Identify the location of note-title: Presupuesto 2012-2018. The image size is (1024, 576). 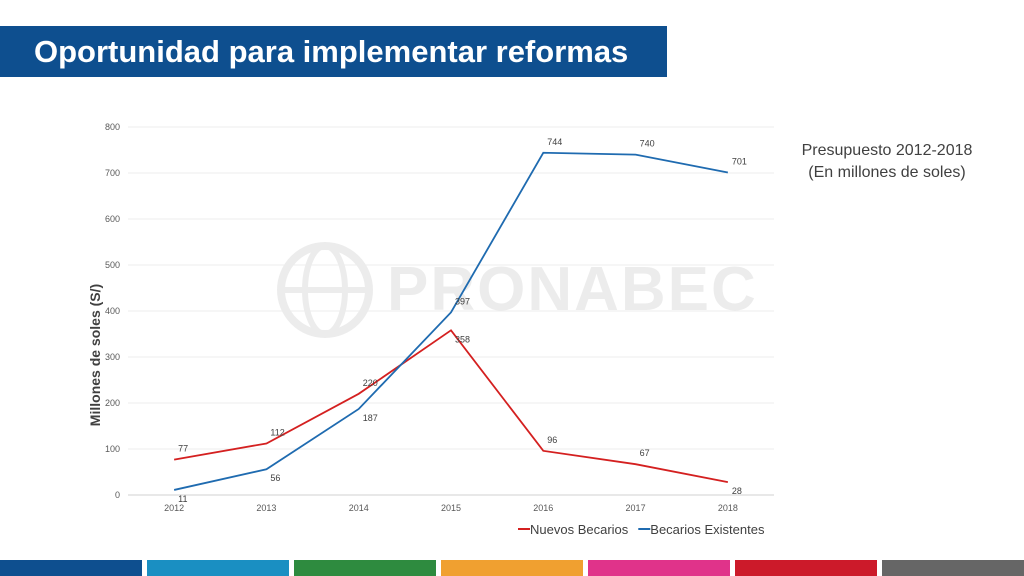
(887, 150).